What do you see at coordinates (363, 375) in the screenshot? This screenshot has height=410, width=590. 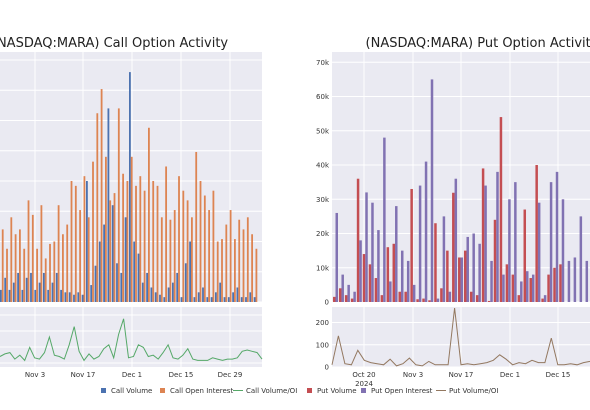 I see `put-x-tick-label: Oct 20` at bounding box center [363, 375].